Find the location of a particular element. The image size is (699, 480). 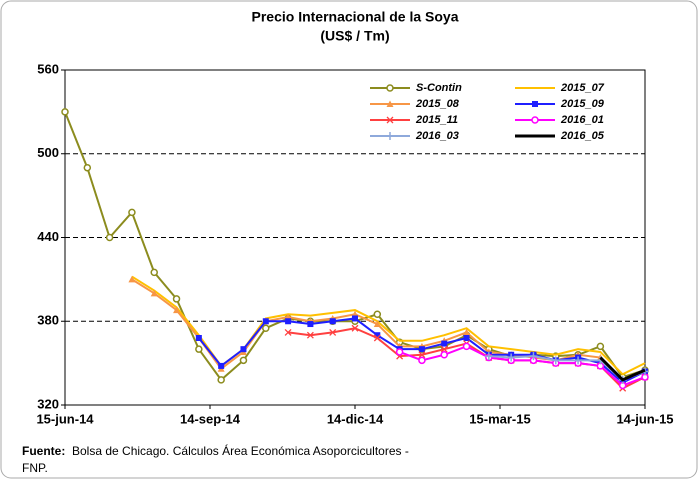

y-tick-label: 500 is located at coordinates (48, 152).